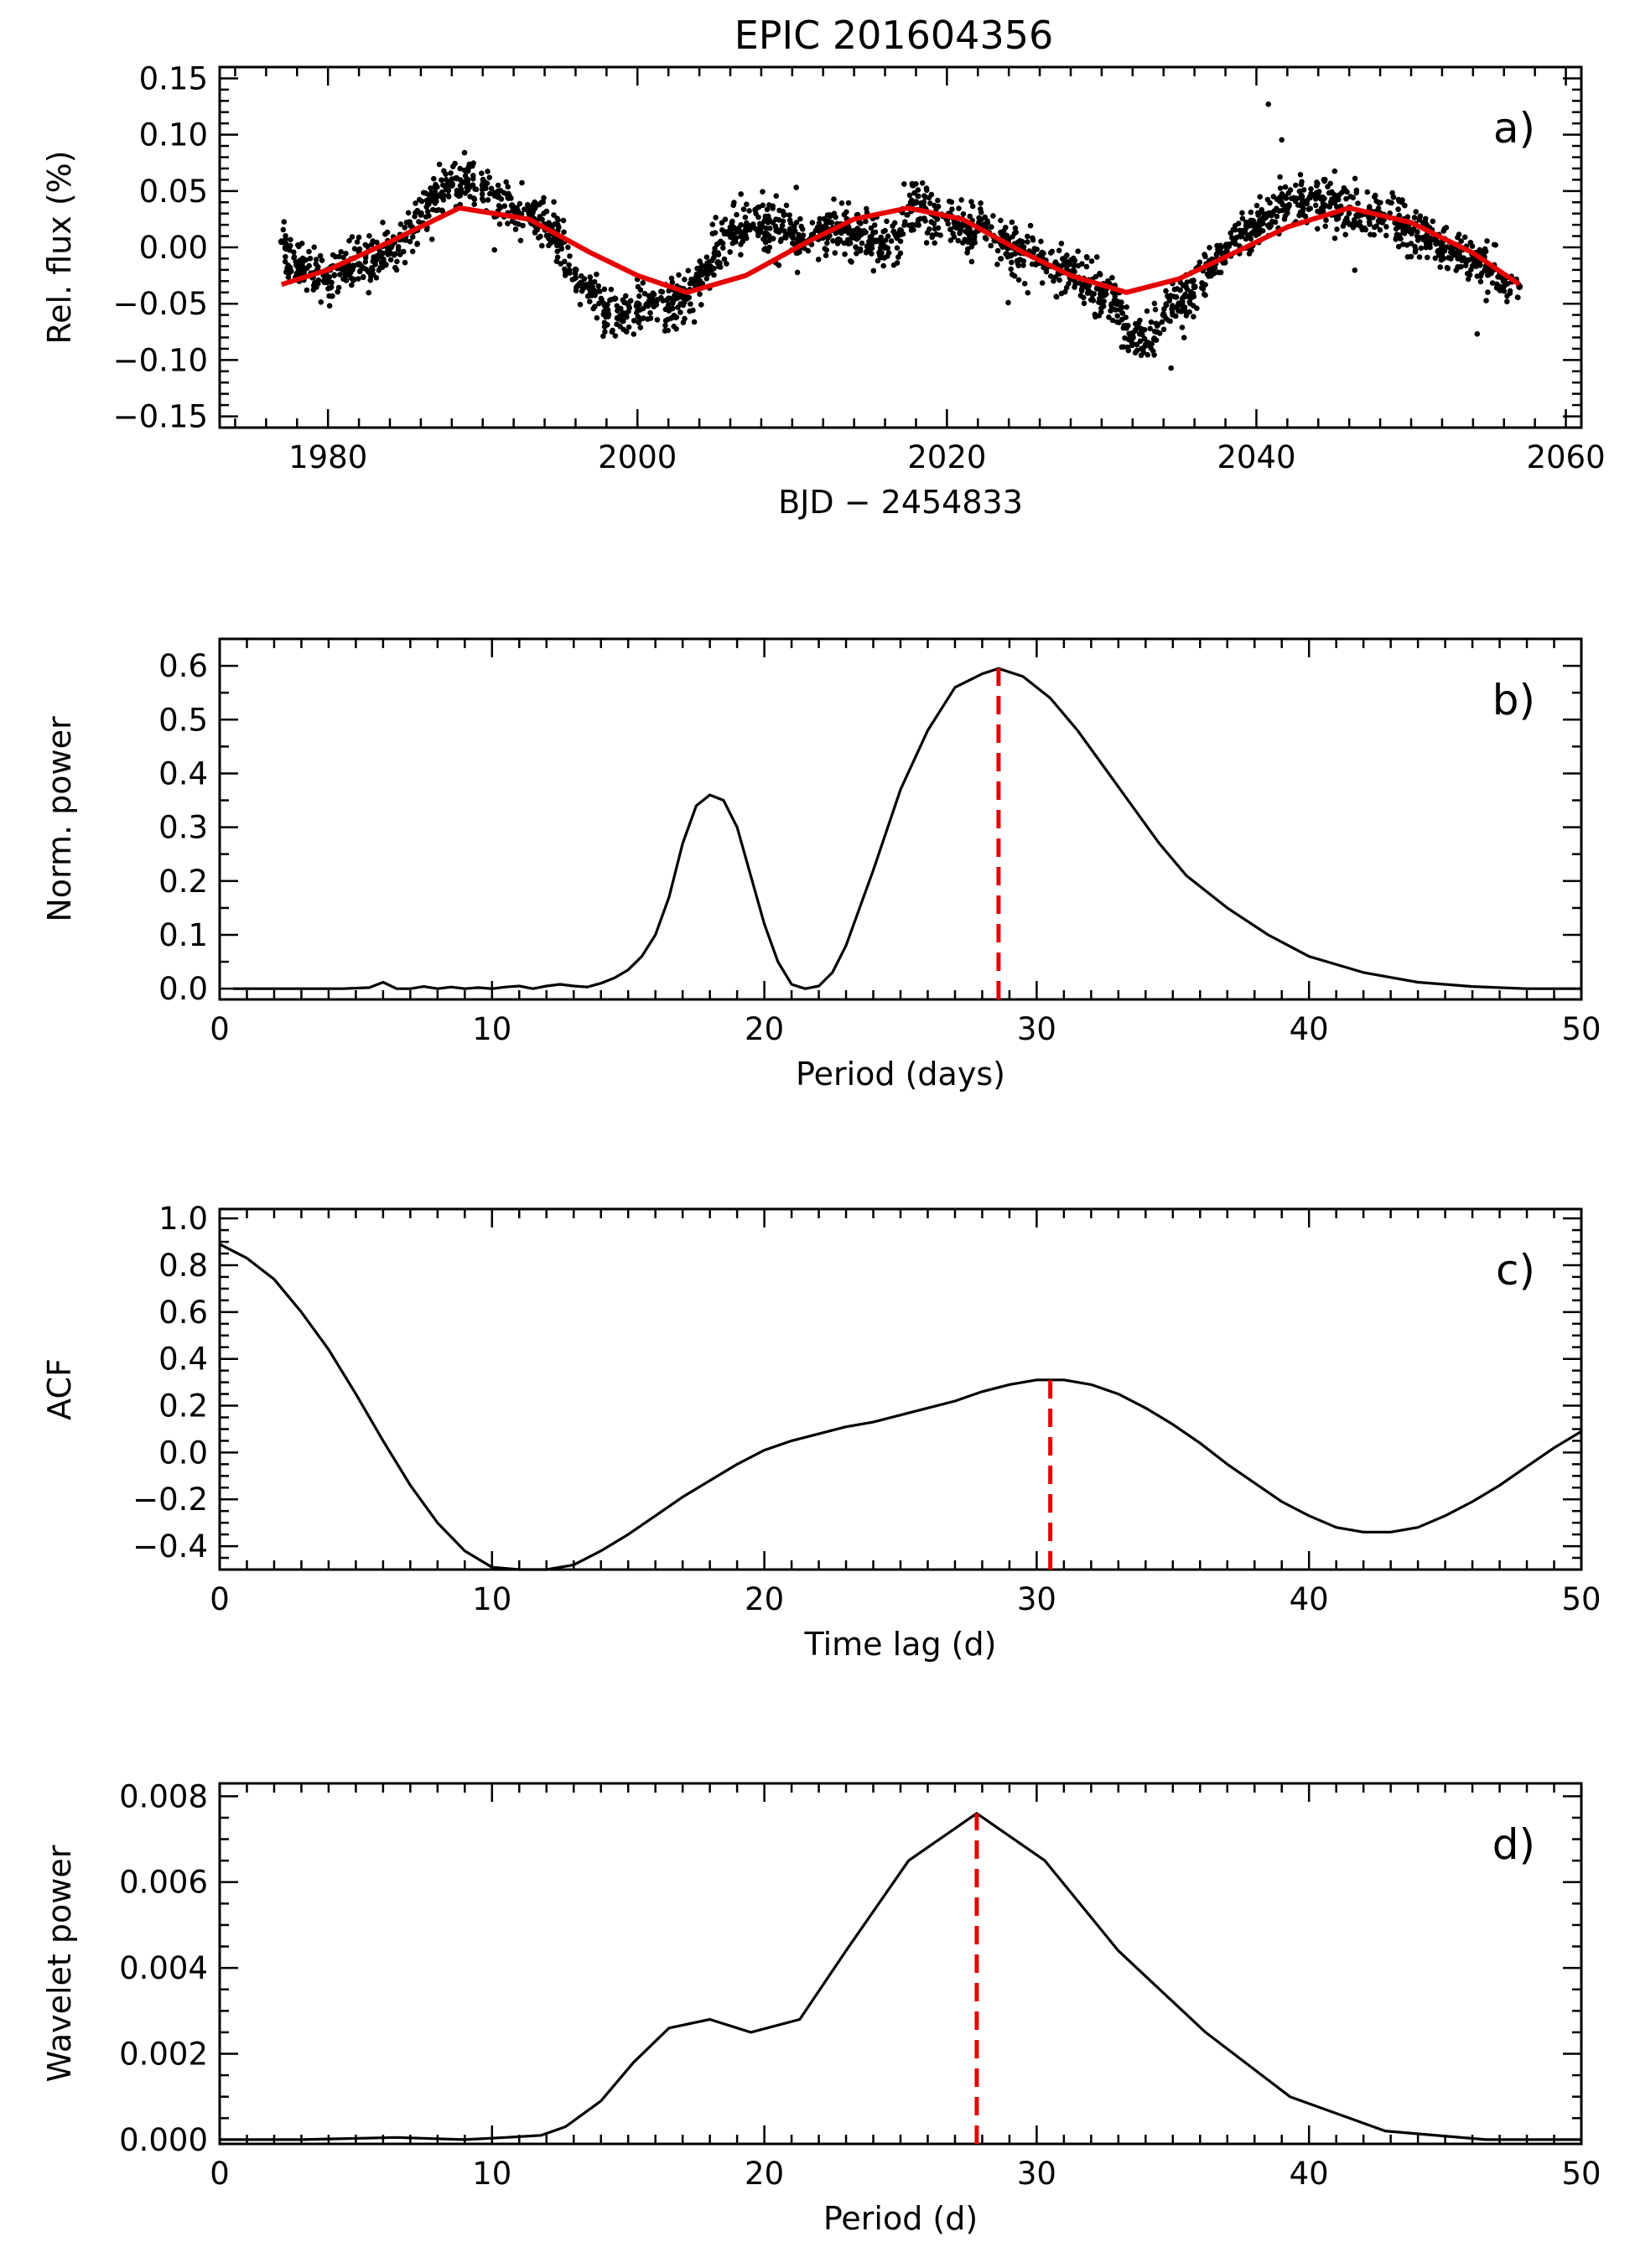  Describe the element at coordinates (59, 1389) in the screenshot. I see `panel-c-ylabel: ACF` at that location.